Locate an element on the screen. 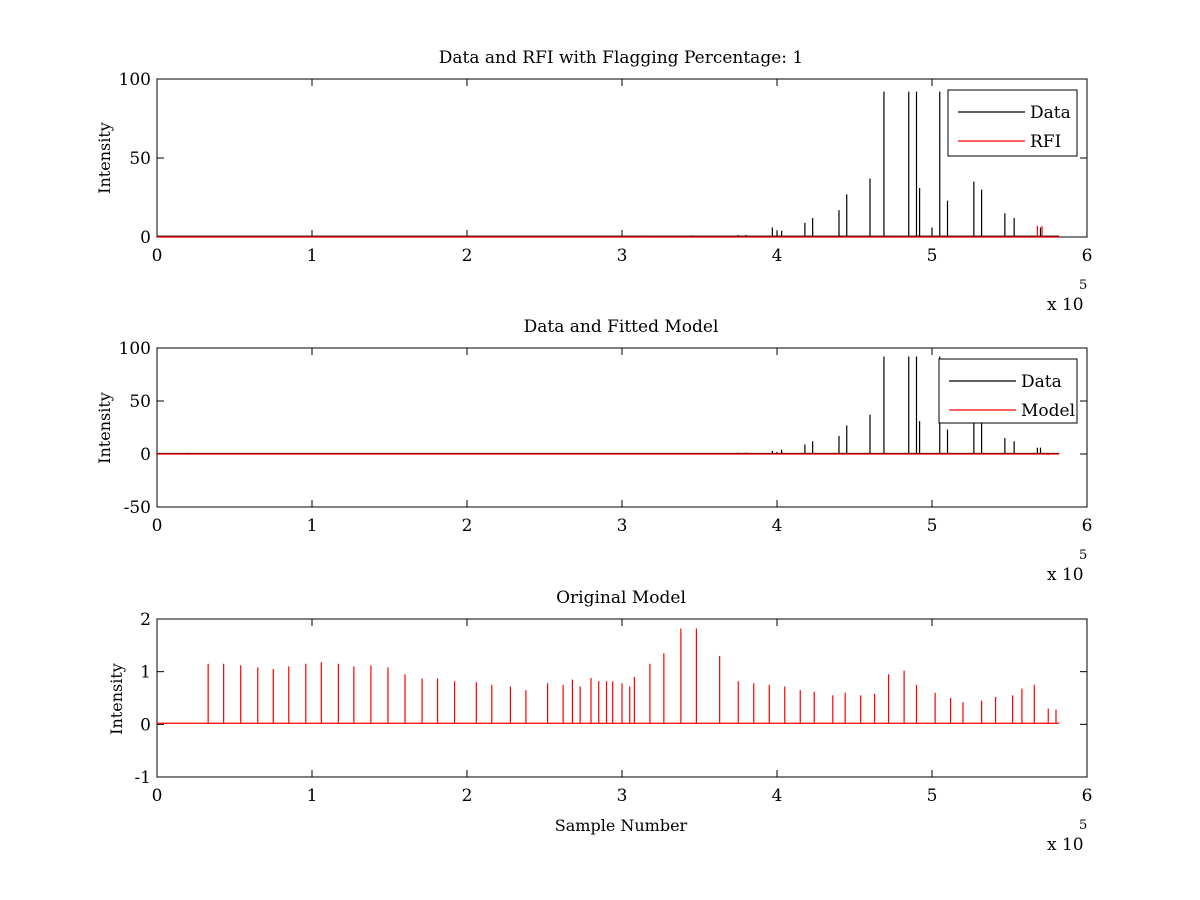 This screenshot has width=1200, height=900. x-axis-label: Sample Number is located at coordinates (621, 825).